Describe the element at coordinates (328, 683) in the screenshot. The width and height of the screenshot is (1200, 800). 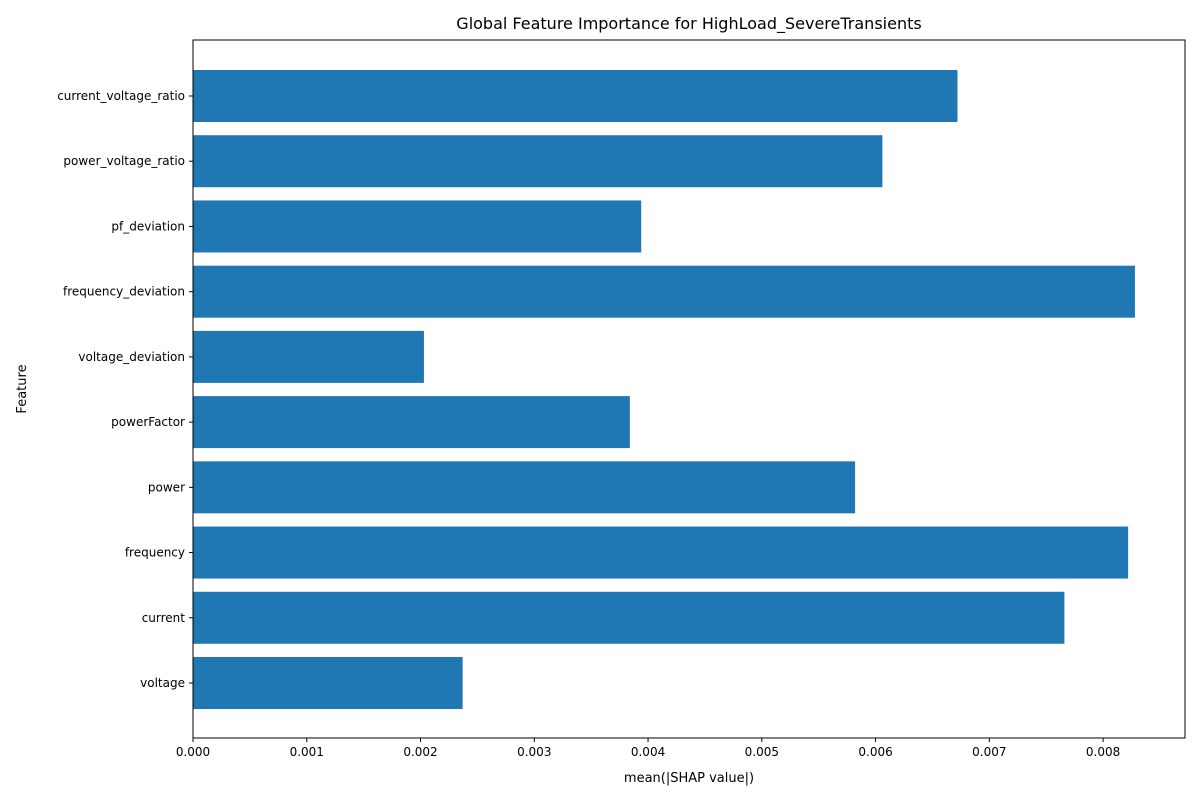
I see `bar-voltage` at that location.